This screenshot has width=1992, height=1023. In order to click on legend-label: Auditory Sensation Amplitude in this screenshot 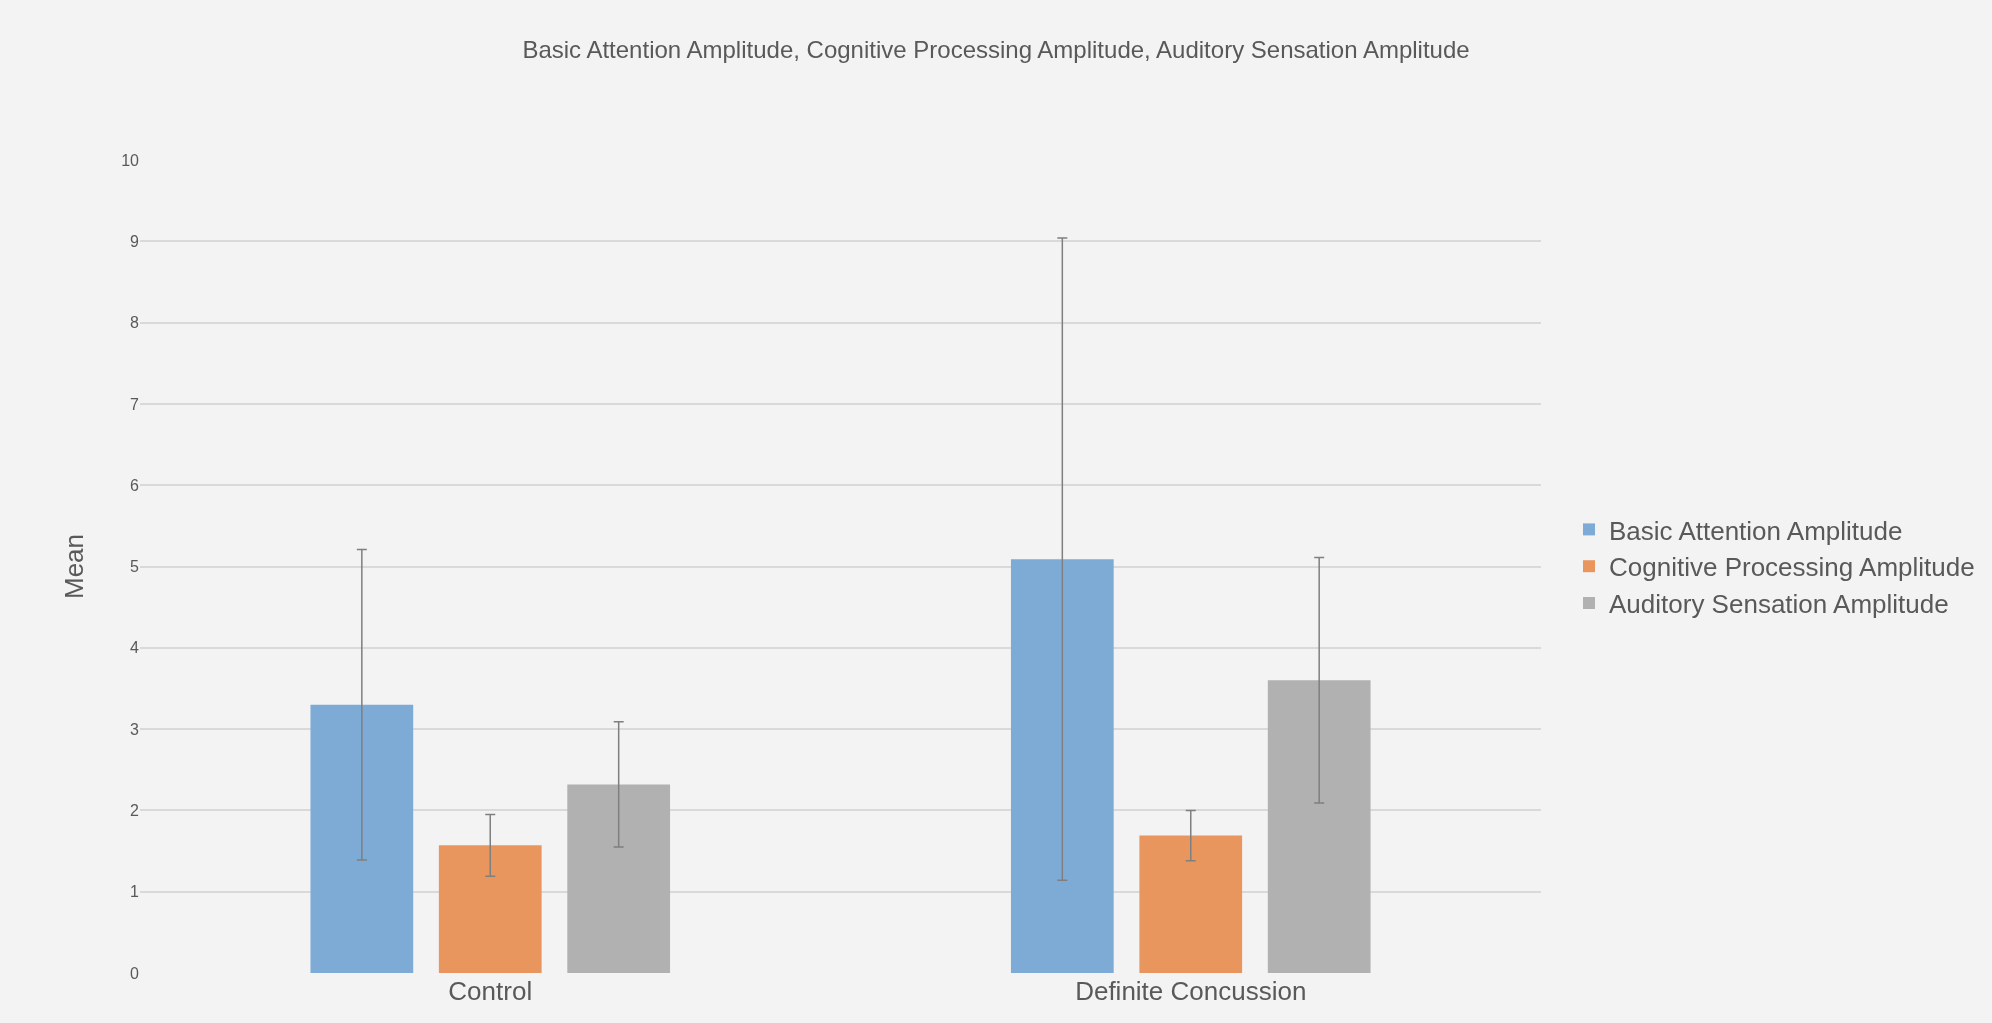, I will do `click(1779, 604)`.